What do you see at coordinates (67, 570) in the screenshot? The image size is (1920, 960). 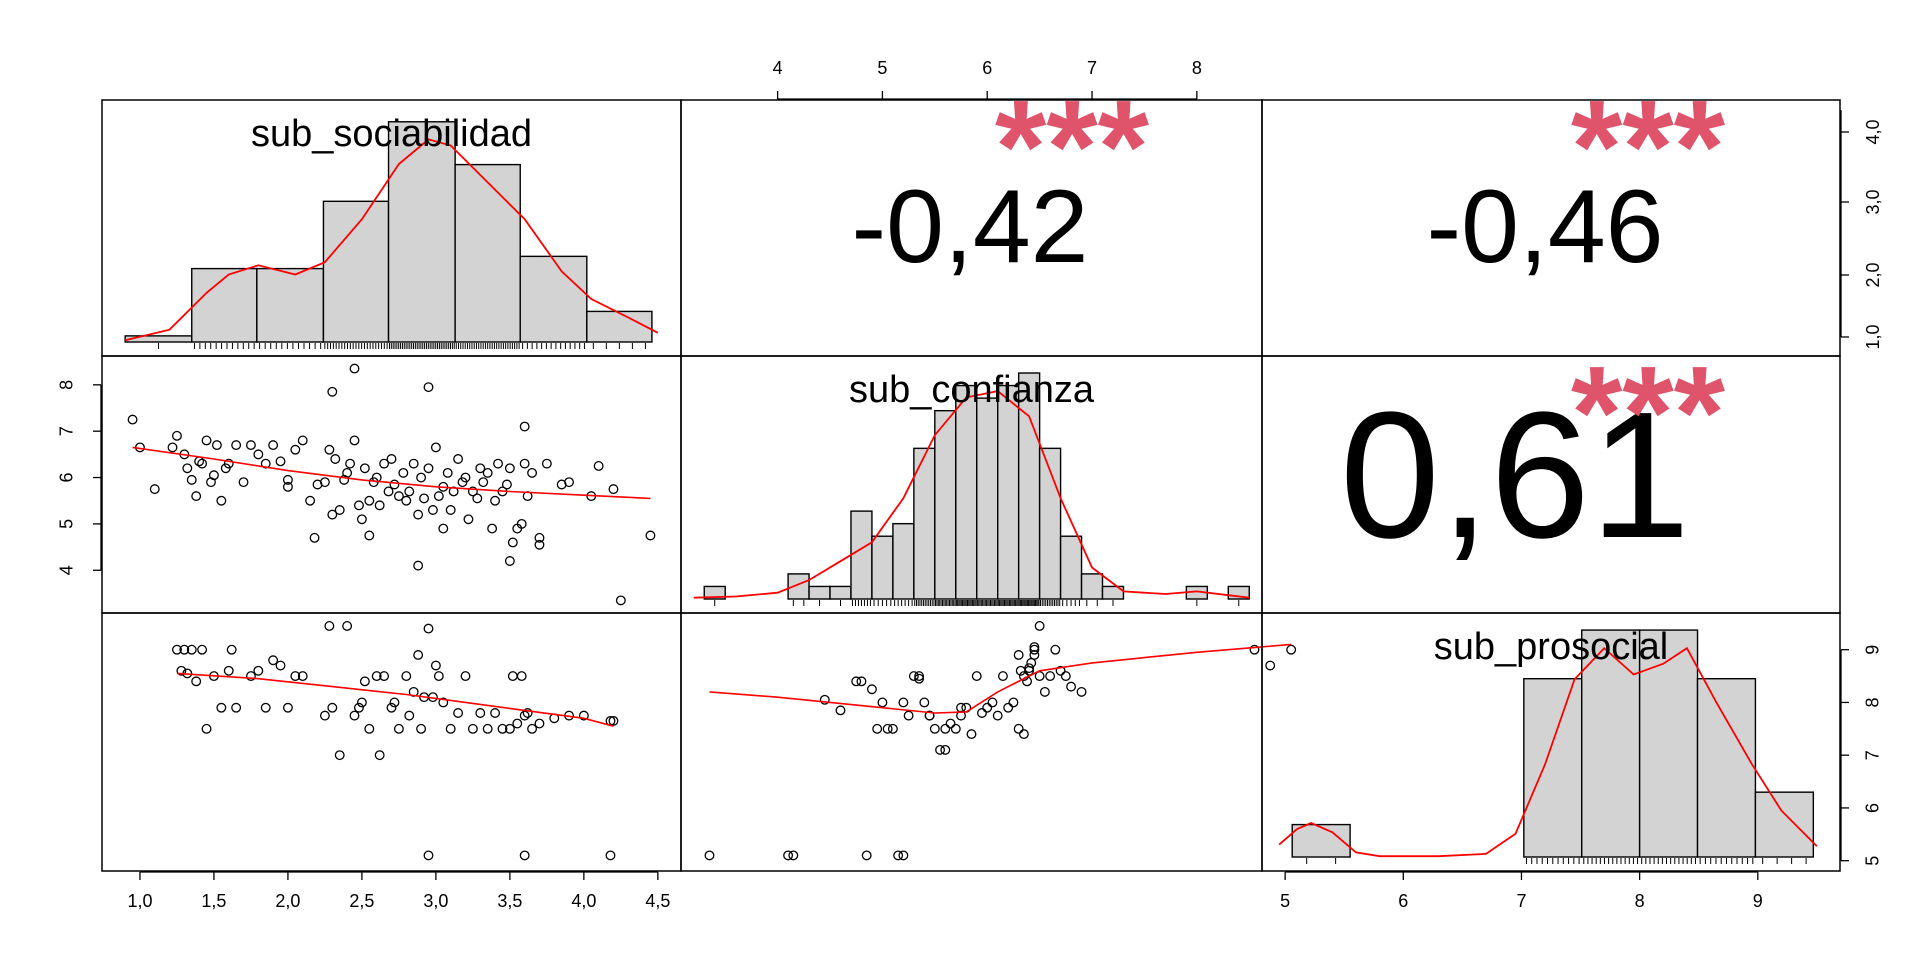 I see `y-tick-label: 4` at bounding box center [67, 570].